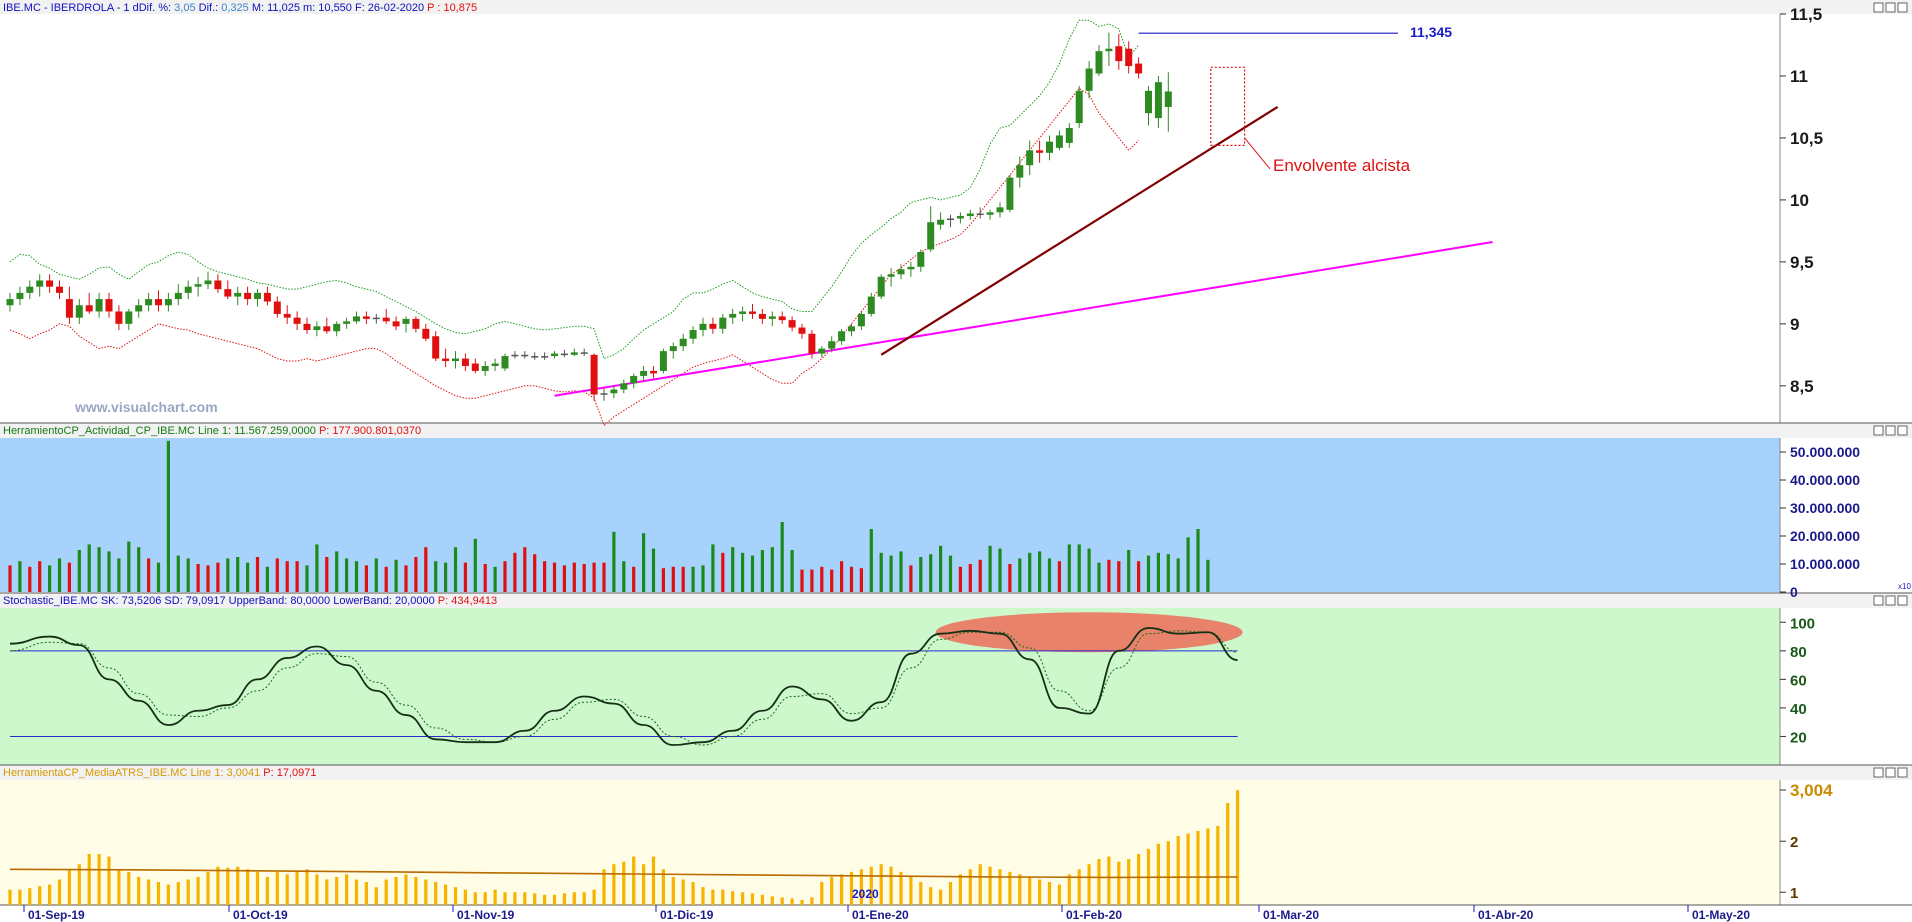  Describe the element at coordinates (1798, 737) in the screenshot. I see `stoch-tick-label: 20` at that location.